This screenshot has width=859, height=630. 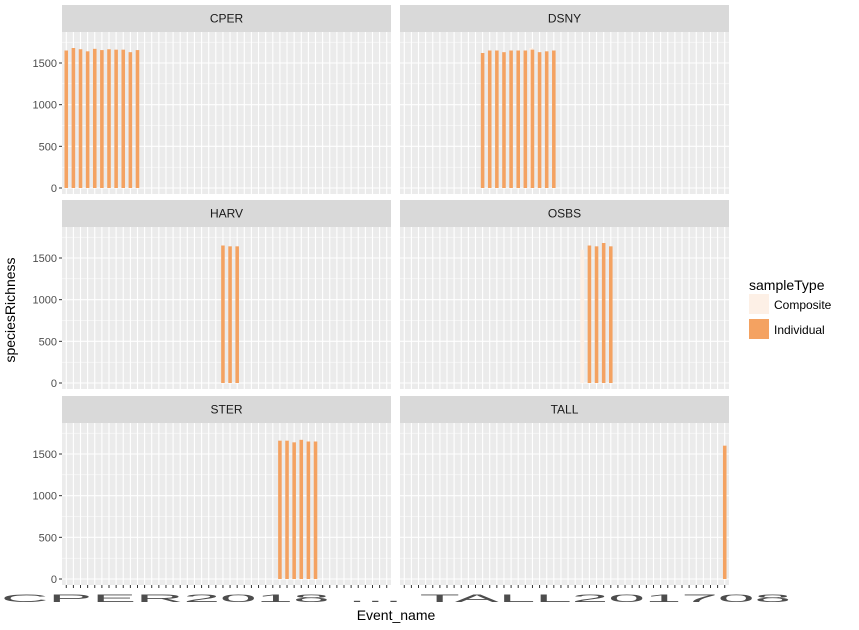 I want to click on facet-strip-label: CPER, so click(x=227, y=19).